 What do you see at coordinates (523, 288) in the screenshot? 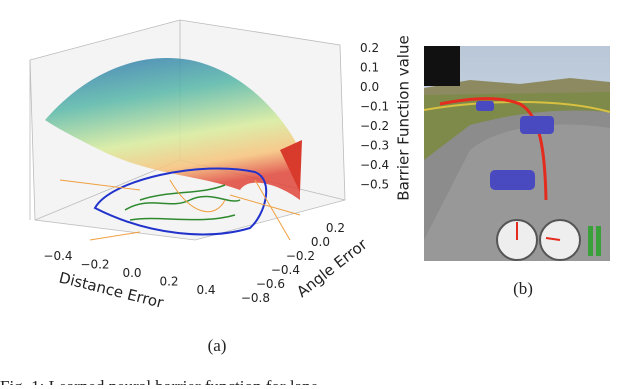
I see `panel-b-caption: (b)` at bounding box center [523, 288].